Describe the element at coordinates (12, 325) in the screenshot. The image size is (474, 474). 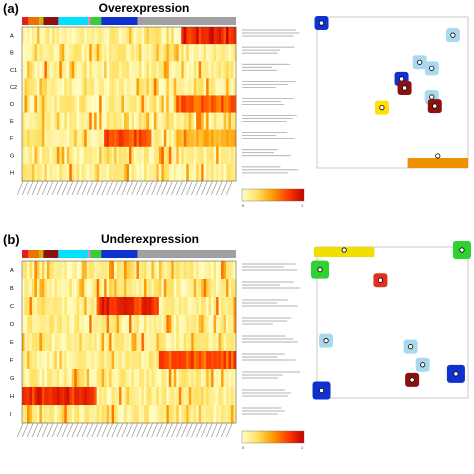
I see `row-label: D` at that location.